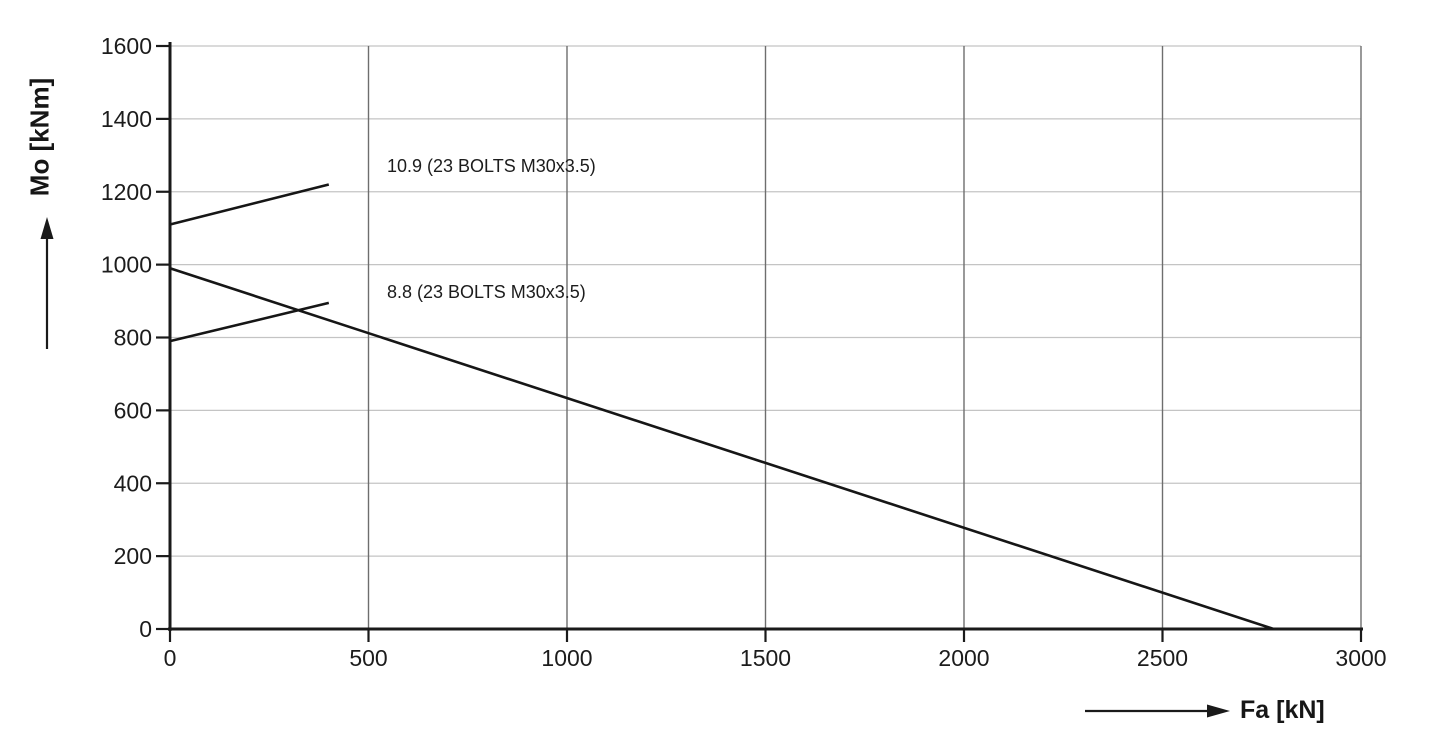 This screenshot has height=736, width=1436. Describe the element at coordinates (1157, 710) in the screenshot. I see `x-axis-arrow-icon` at that location.